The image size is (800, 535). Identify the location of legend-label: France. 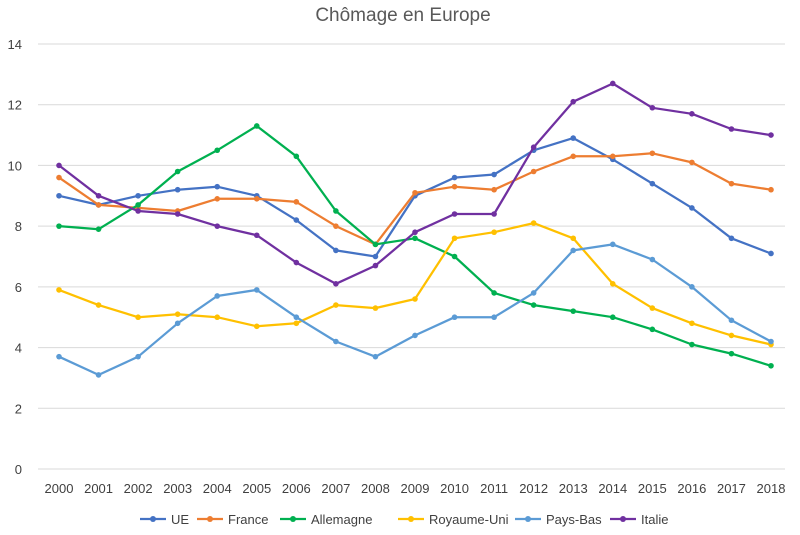
(248, 519).